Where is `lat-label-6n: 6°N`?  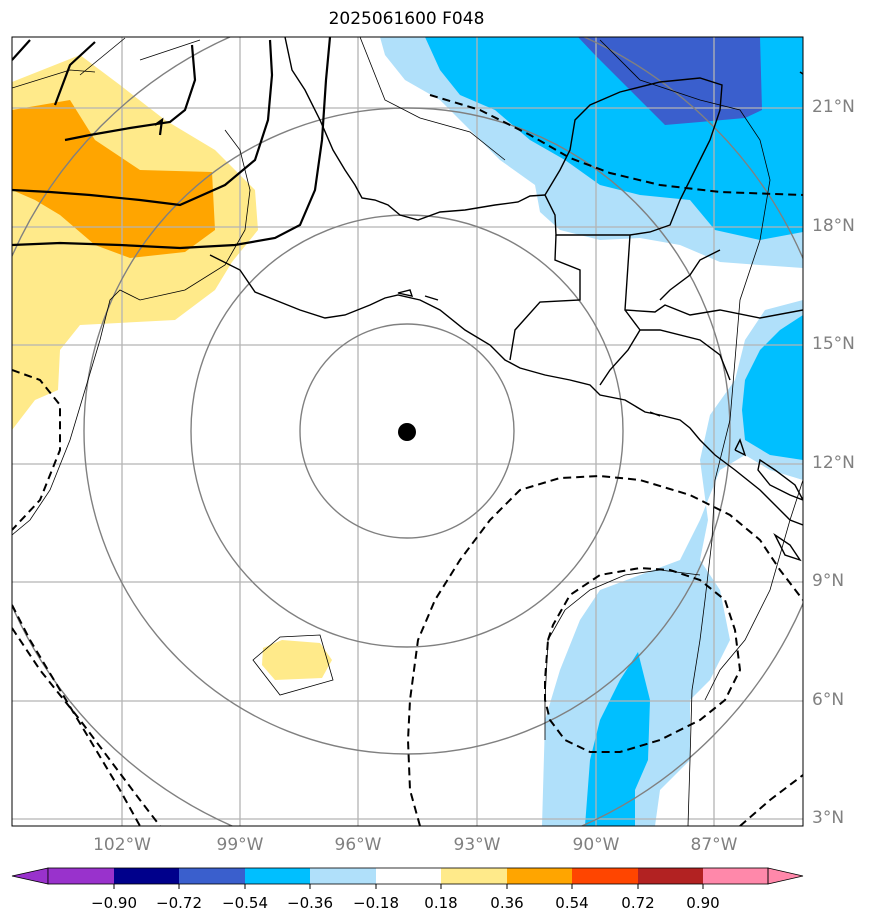 lat-label-6n: 6°N is located at coordinates (828, 700).